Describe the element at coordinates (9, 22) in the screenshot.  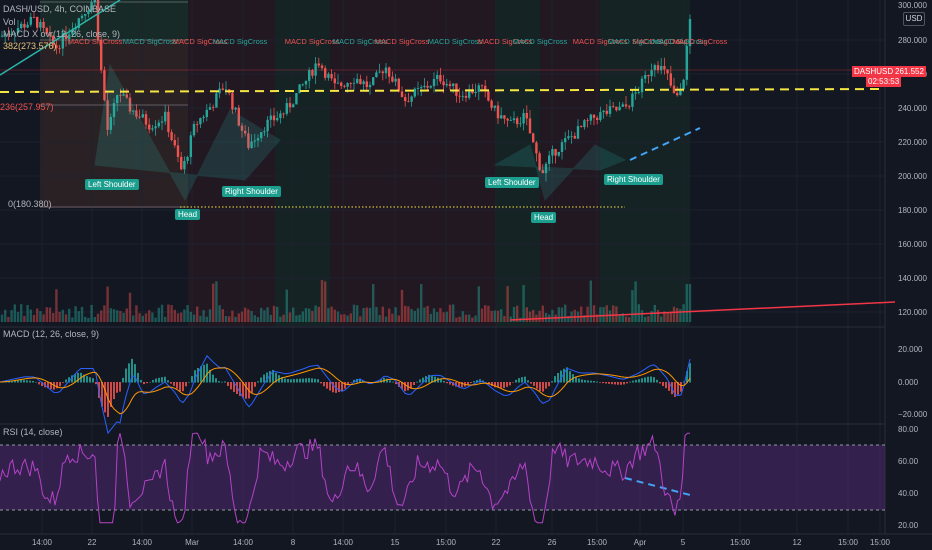
I see `vol-label: Vol` at that location.